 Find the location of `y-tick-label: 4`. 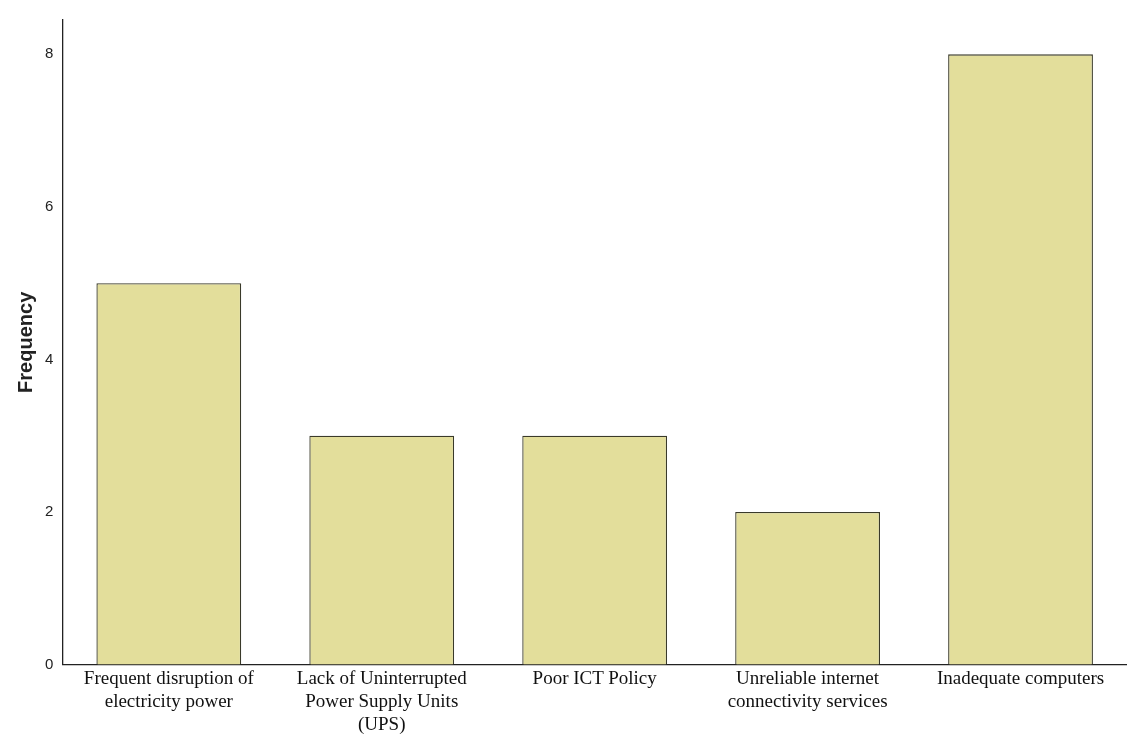

y-tick-label: 4 is located at coordinates (49, 358).